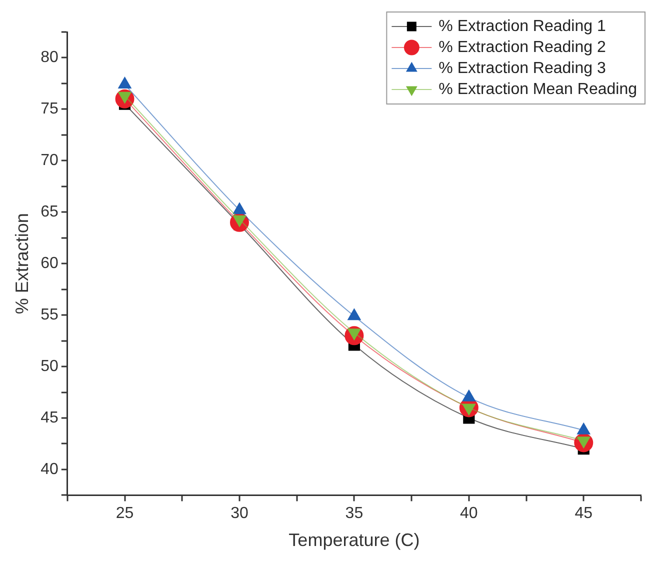 This screenshot has width=659, height=564. What do you see at coordinates (22, 263) in the screenshot?
I see `y-axis-title: % Extraction` at bounding box center [22, 263].